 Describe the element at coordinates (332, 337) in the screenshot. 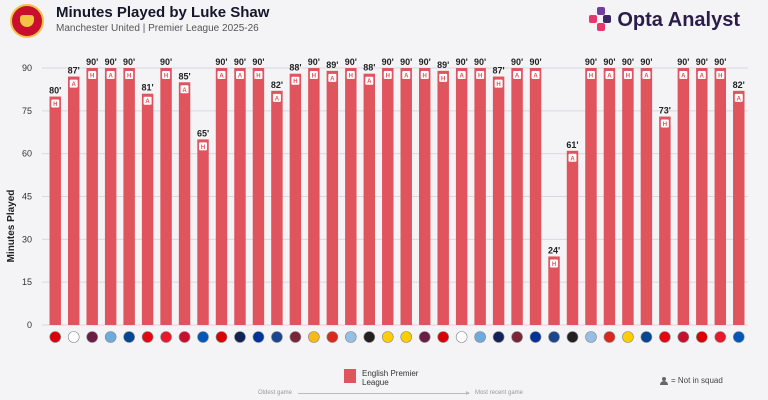

I see `bournemouth-crest-icon` at that location.